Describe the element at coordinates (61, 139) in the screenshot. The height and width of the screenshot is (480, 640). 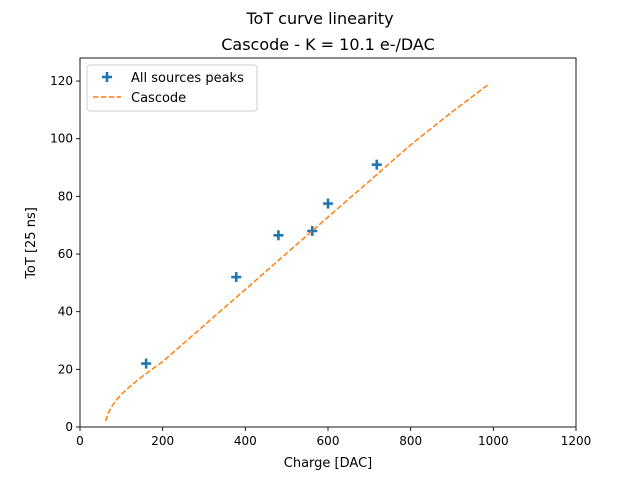
I see `y-tick-label: 100` at that location.